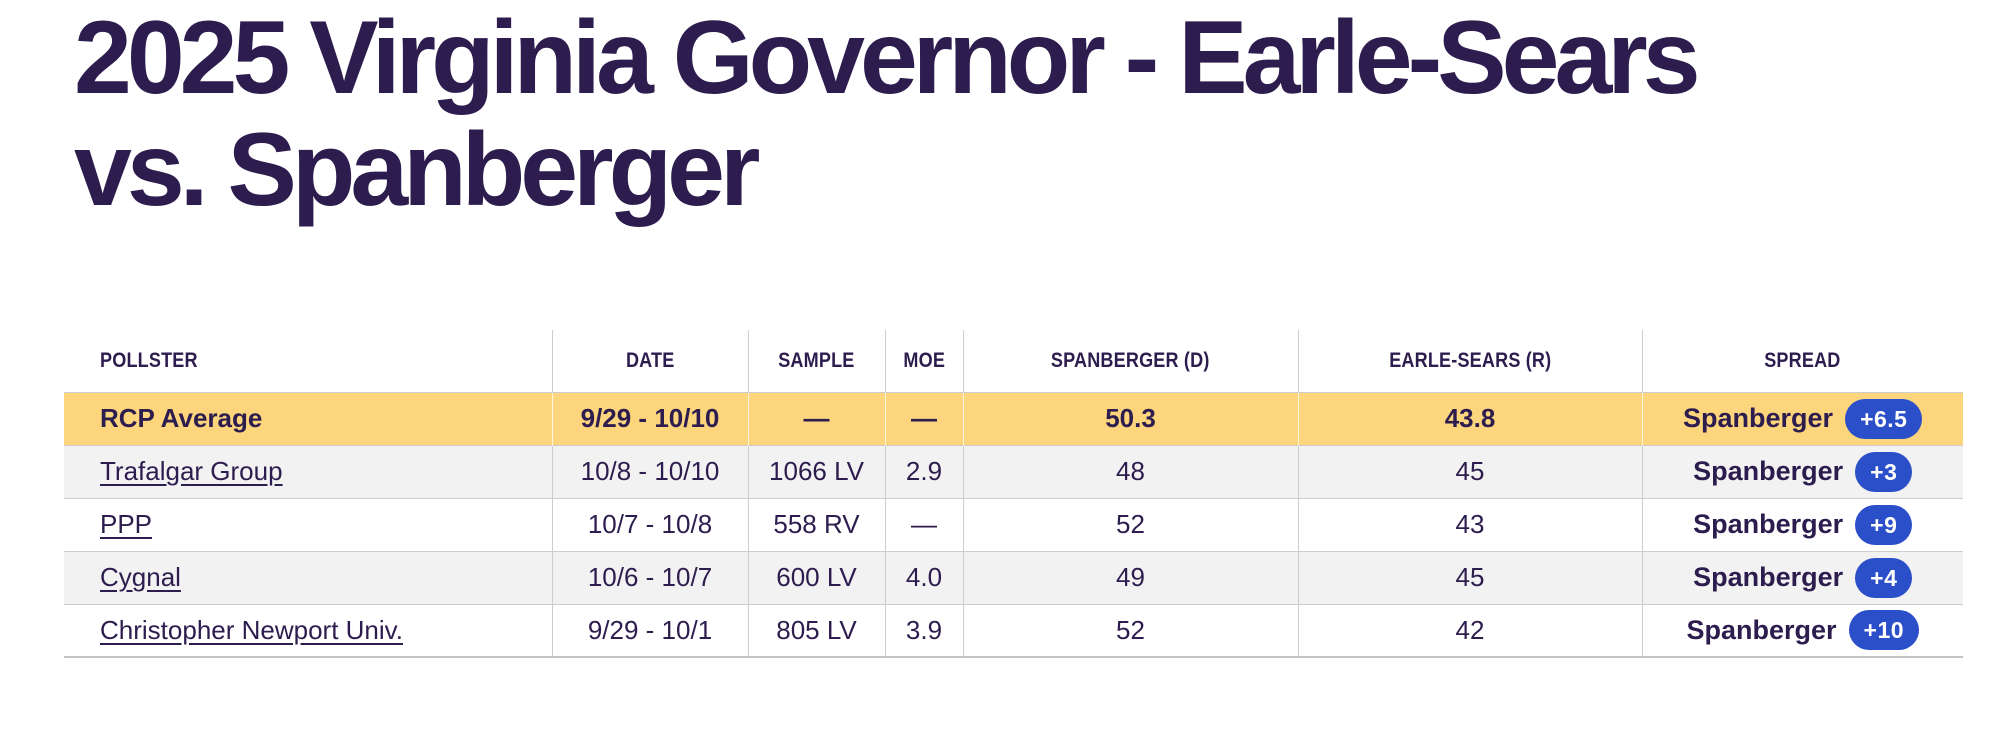  I want to click on sample-cell: 805 LV, so click(817, 630).